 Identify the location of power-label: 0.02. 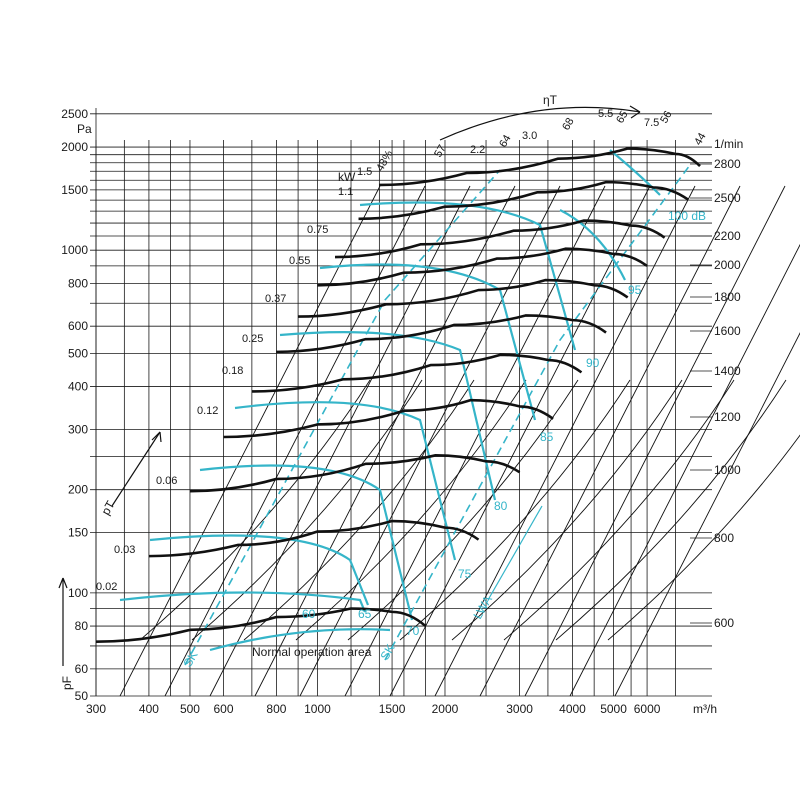
(106, 587).